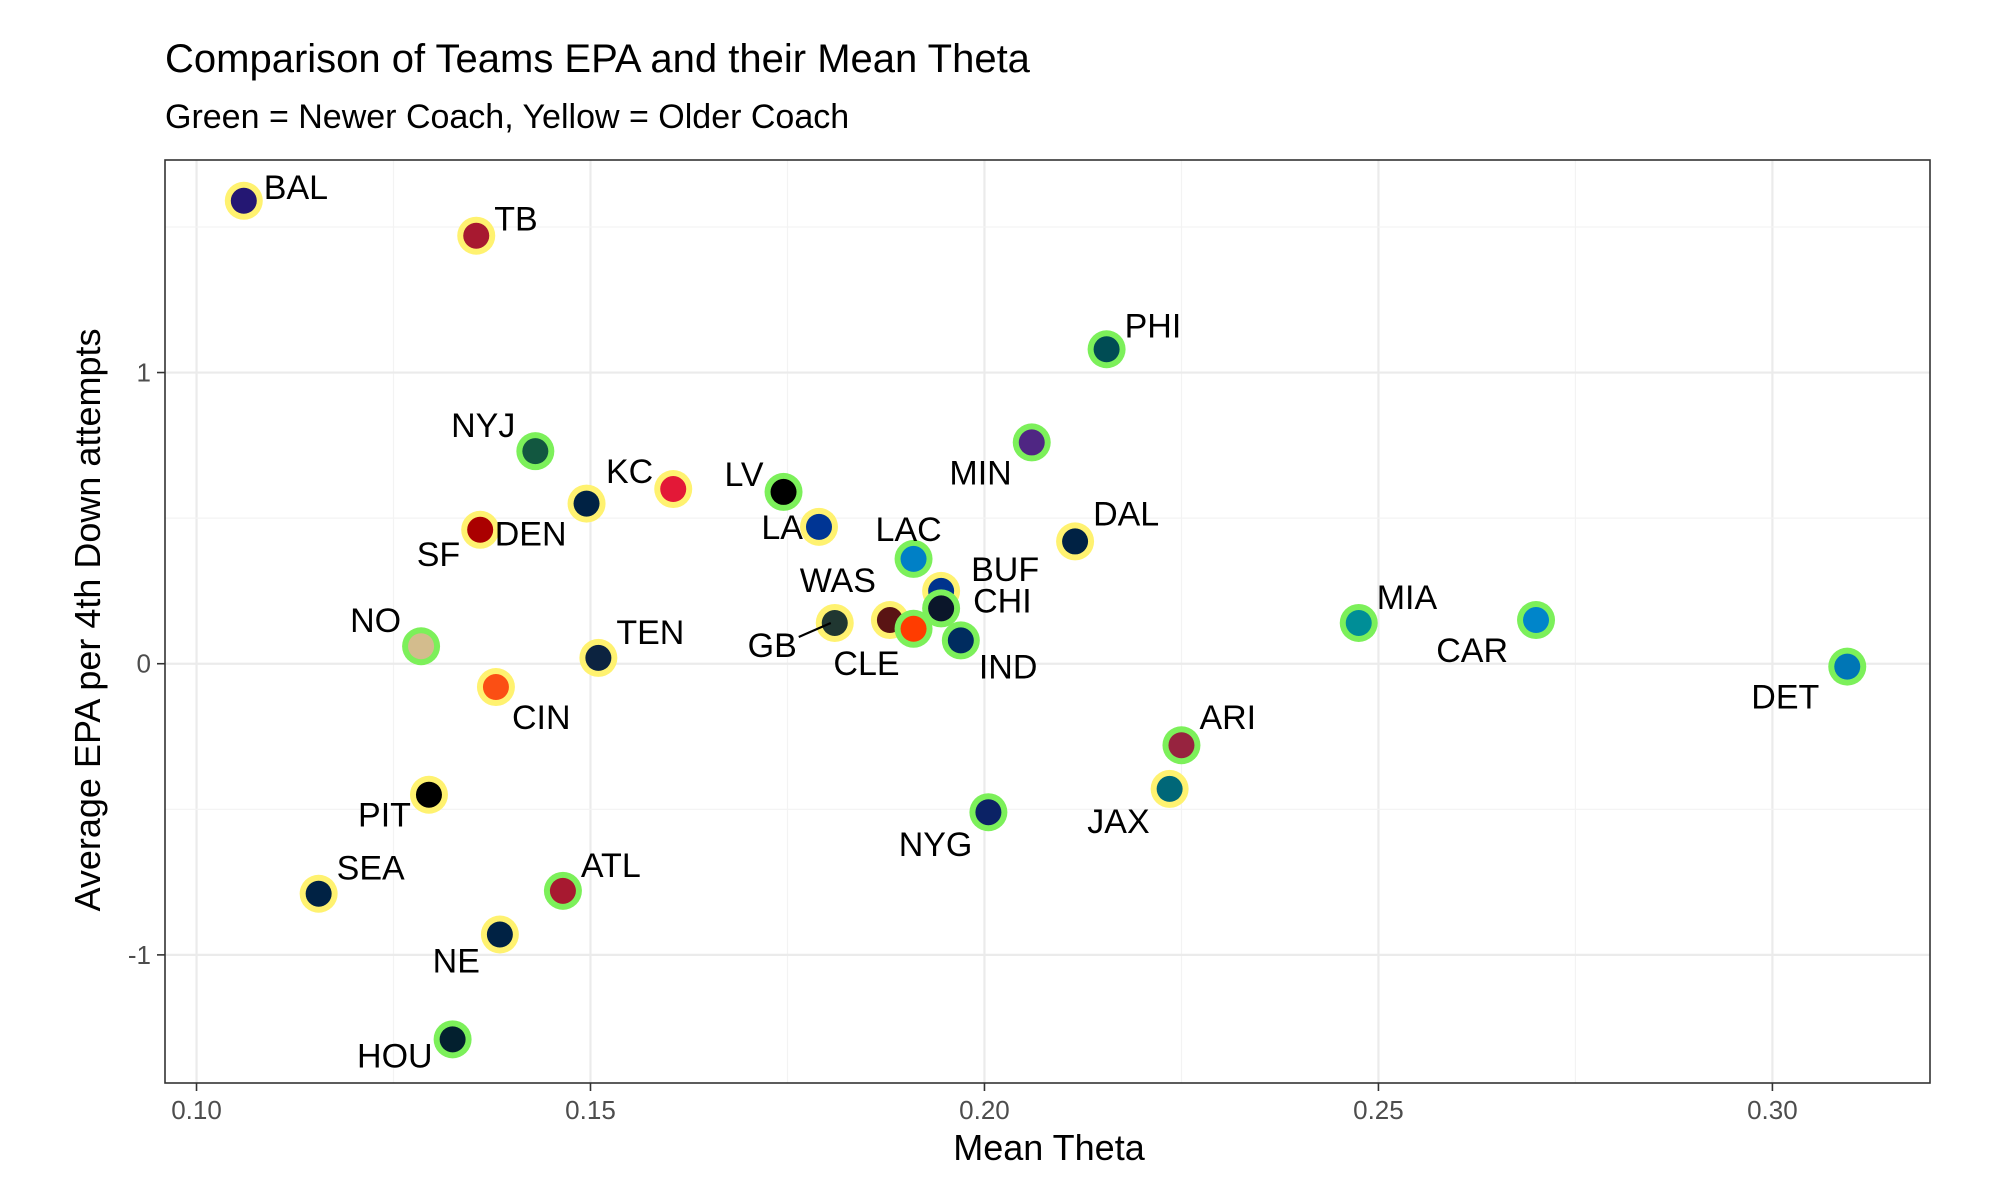 Image resolution: width=1994 pixels, height=1202 pixels. I want to click on point-gb, so click(834, 622).